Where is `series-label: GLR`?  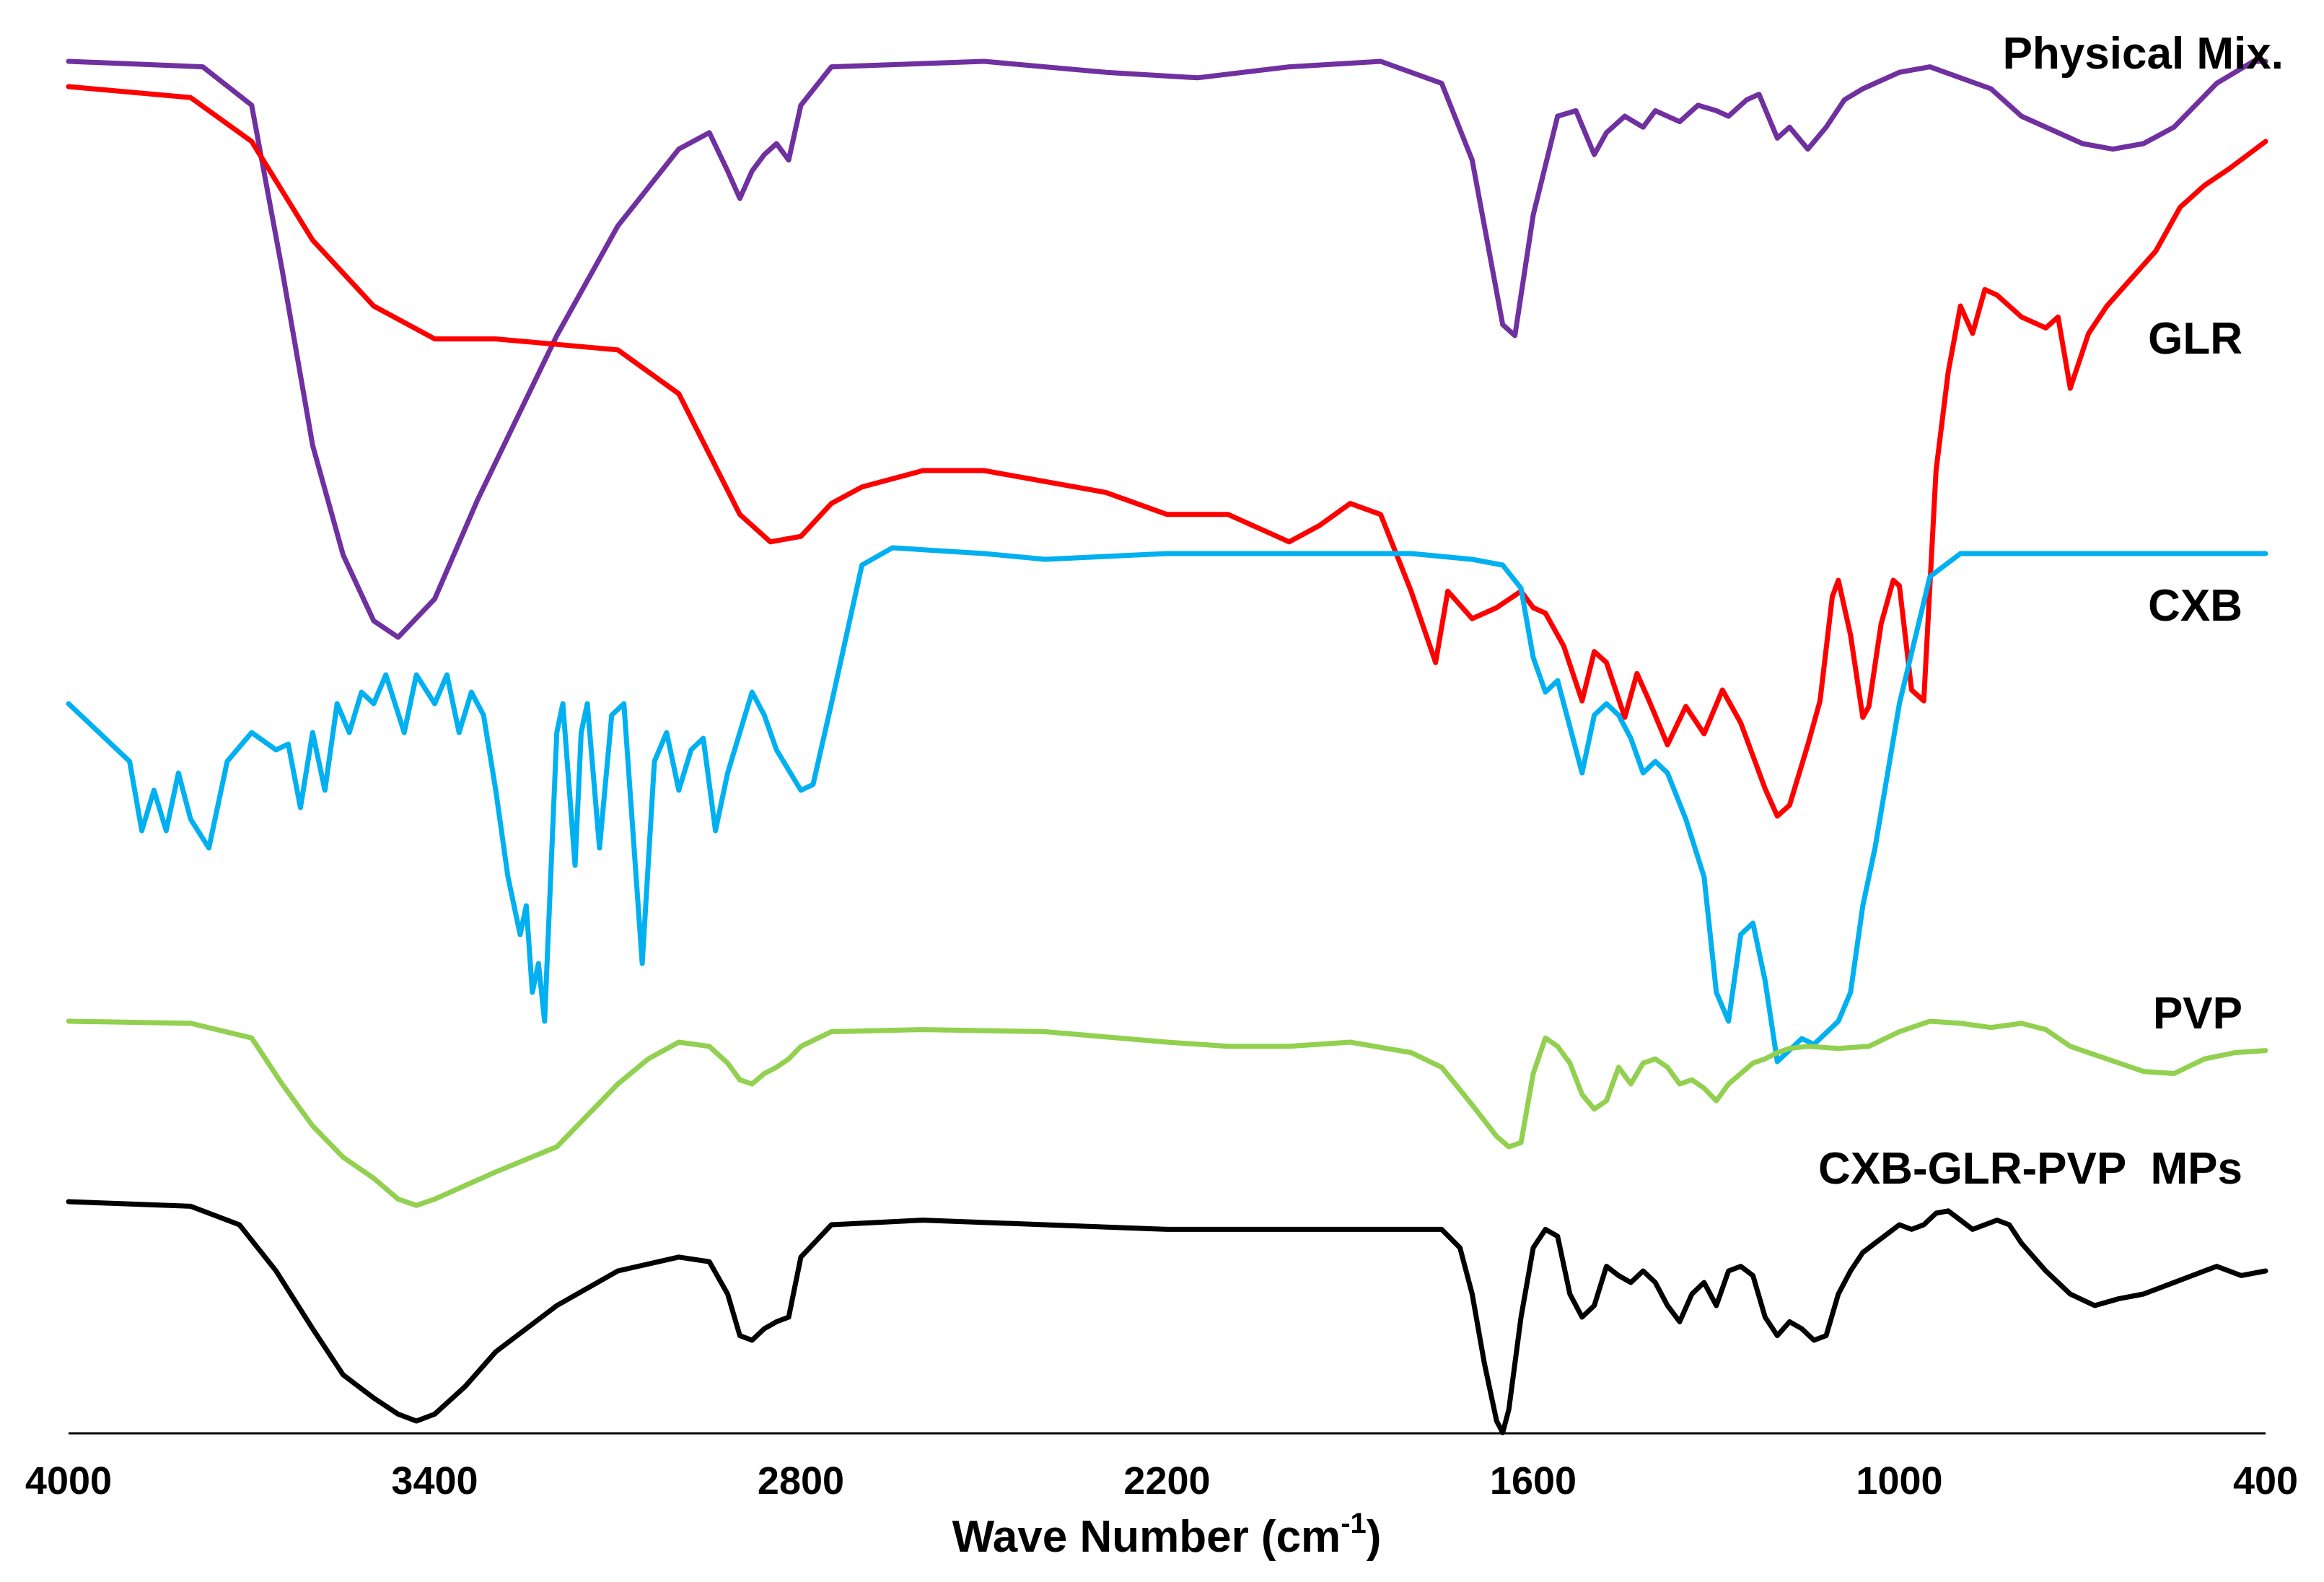 series-label: GLR is located at coordinates (2195, 339).